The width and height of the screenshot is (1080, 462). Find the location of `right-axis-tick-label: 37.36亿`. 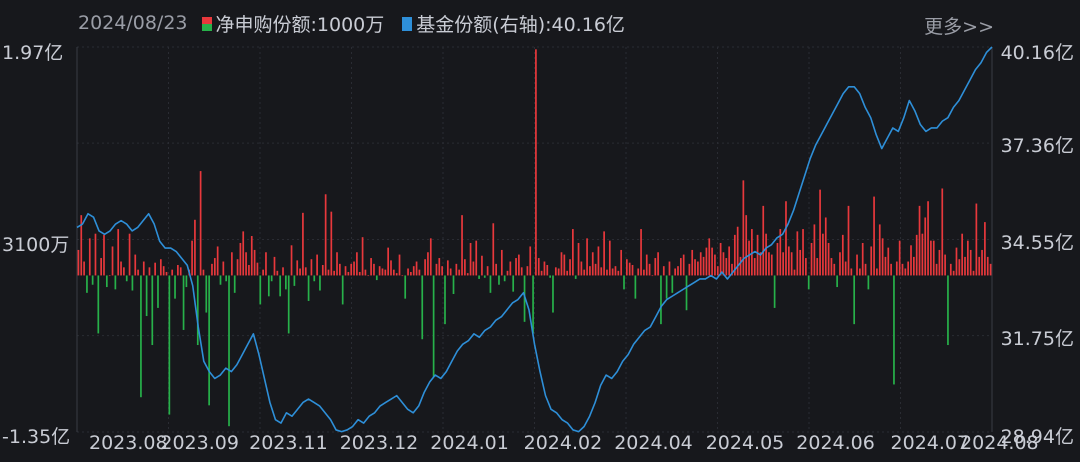

right-axis-tick-label: 37.36亿 is located at coordinates (1037, 146).